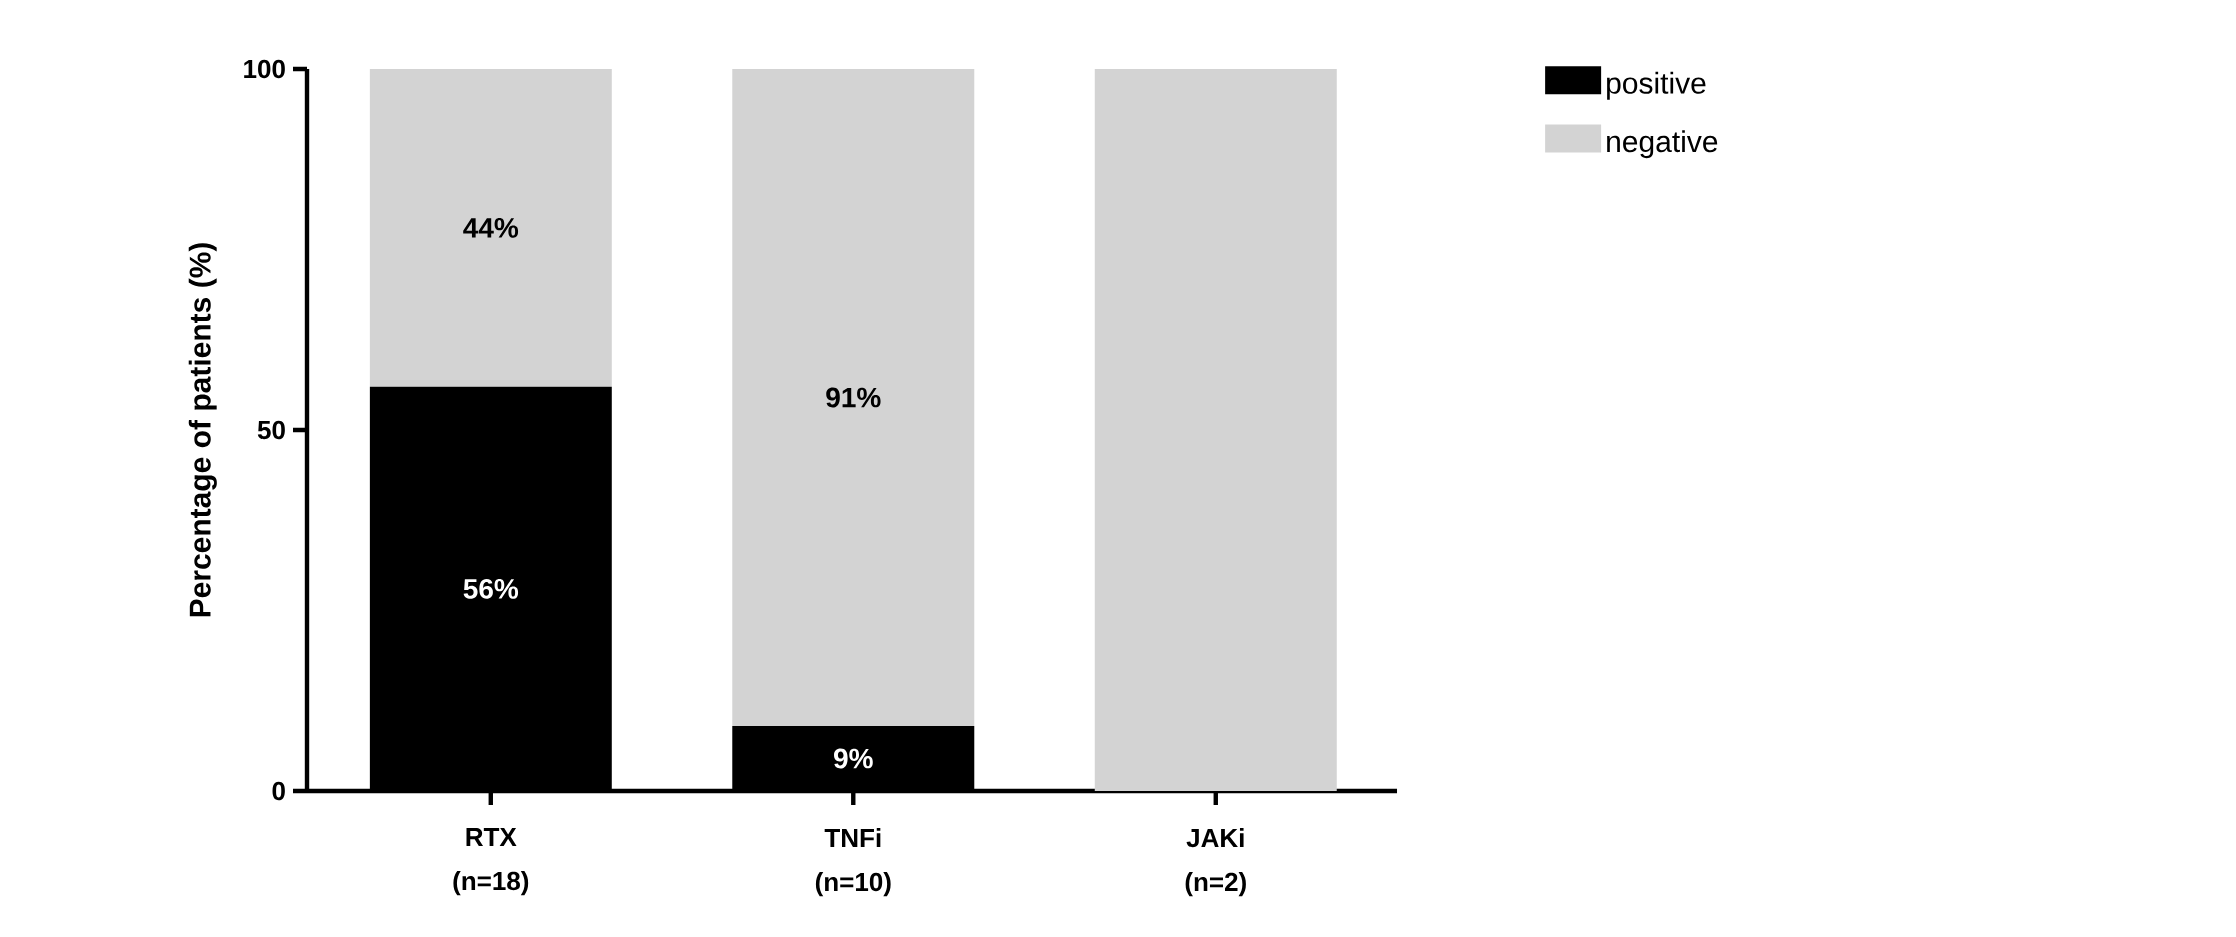 Image resolution: width=2236 pixels, height=937 pixels. Describe the element at coordinates (1215, 862) in the screenshot. I see `x-tick-label: JAKi (n=2)` at that location.